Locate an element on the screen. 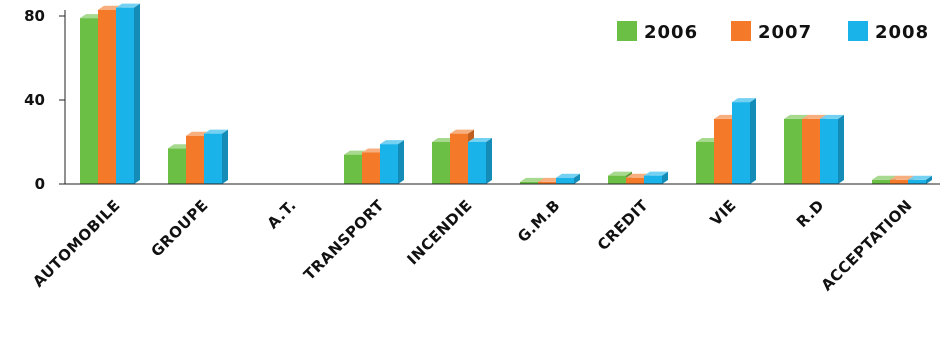 The width and height of the screenshot is (940, 354). legend-item: 2006 is located at coordinates (657, 32).